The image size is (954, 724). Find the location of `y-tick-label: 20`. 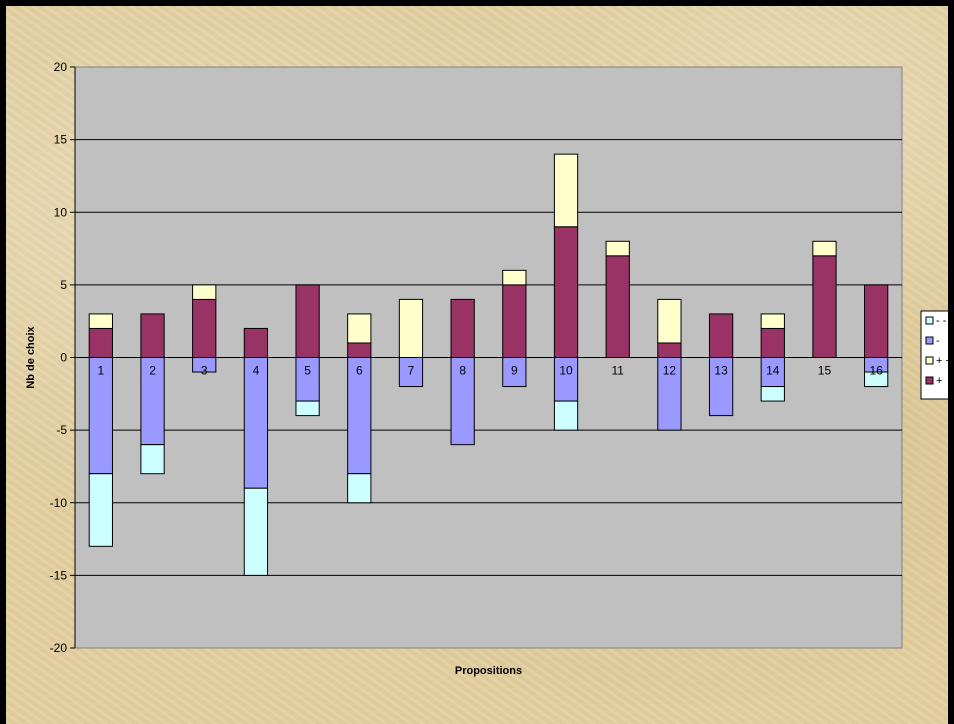

y-tick-label: 20 is located at coordinates (61, 67).